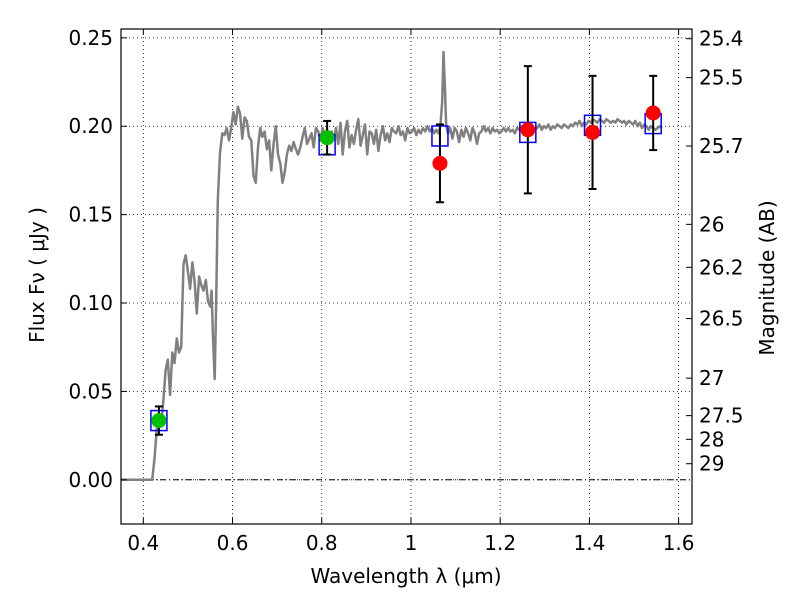 The image size is (800, 600). I want to click on right-tick-label: 26, so click(711, 224).